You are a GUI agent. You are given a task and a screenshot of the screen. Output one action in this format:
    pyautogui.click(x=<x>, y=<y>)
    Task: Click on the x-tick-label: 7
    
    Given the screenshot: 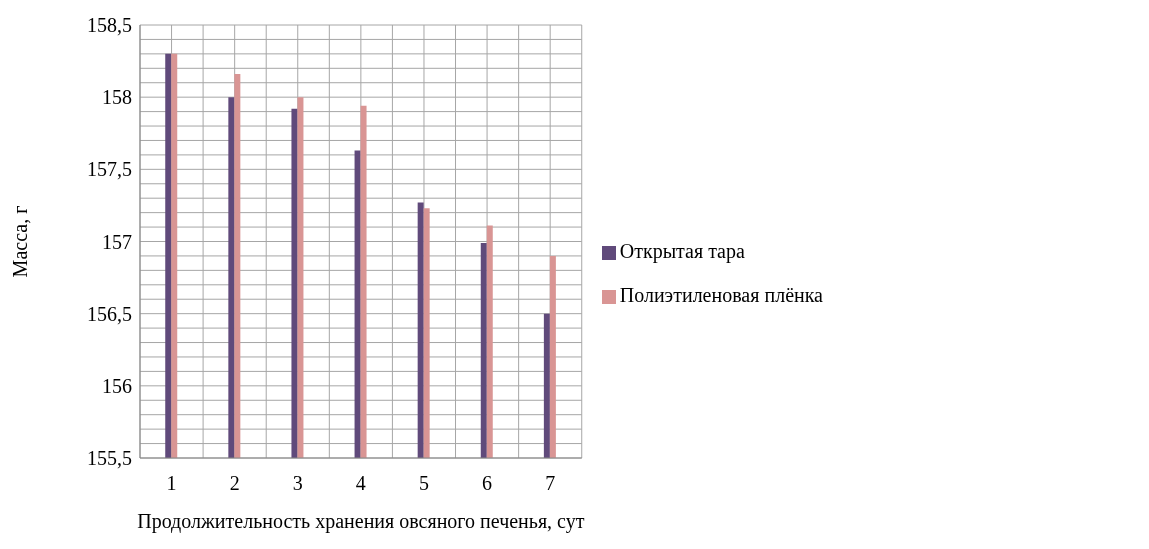 What is the action you would take?
    pyautogui.click(x=550, y=483)
    